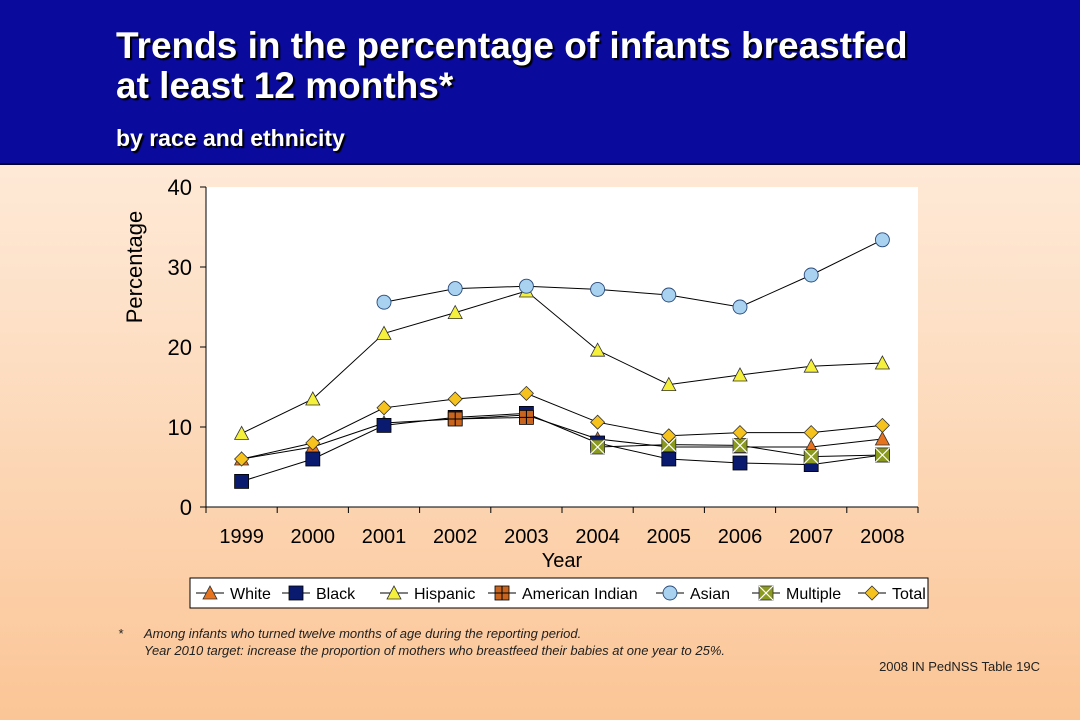 This screenshot has width=1080, height=720. Describe the element at coordinates (296, 593) in the screenshot. I see `legend-marker-black` at that location.